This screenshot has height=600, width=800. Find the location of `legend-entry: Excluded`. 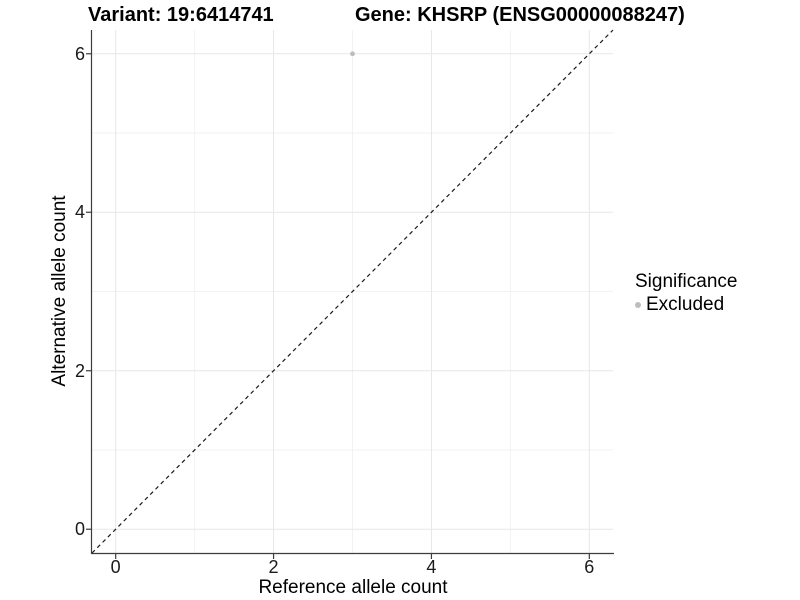

legend-entry: Excluded is located at coordinates (686, 305).